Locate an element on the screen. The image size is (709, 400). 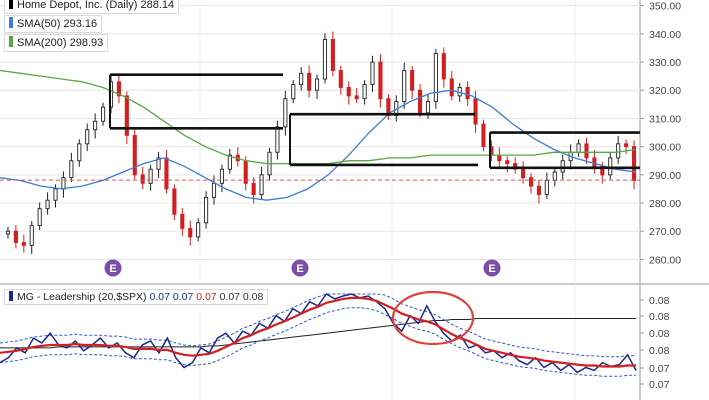
price-legend-title: Home Depot, Inc. (Daily) 288.14 is located at coordinates (92, 7).